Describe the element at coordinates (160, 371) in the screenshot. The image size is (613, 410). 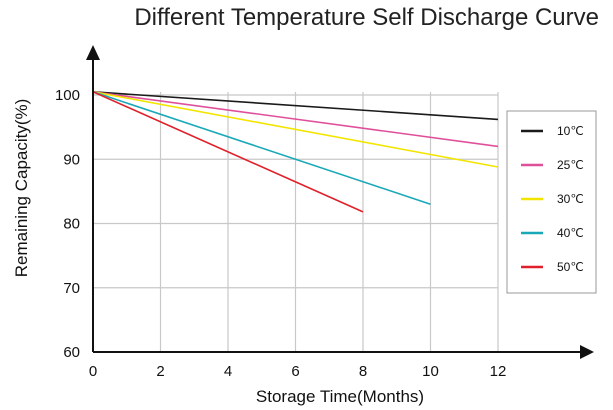
I see `x-tick-label: 2` at that location.